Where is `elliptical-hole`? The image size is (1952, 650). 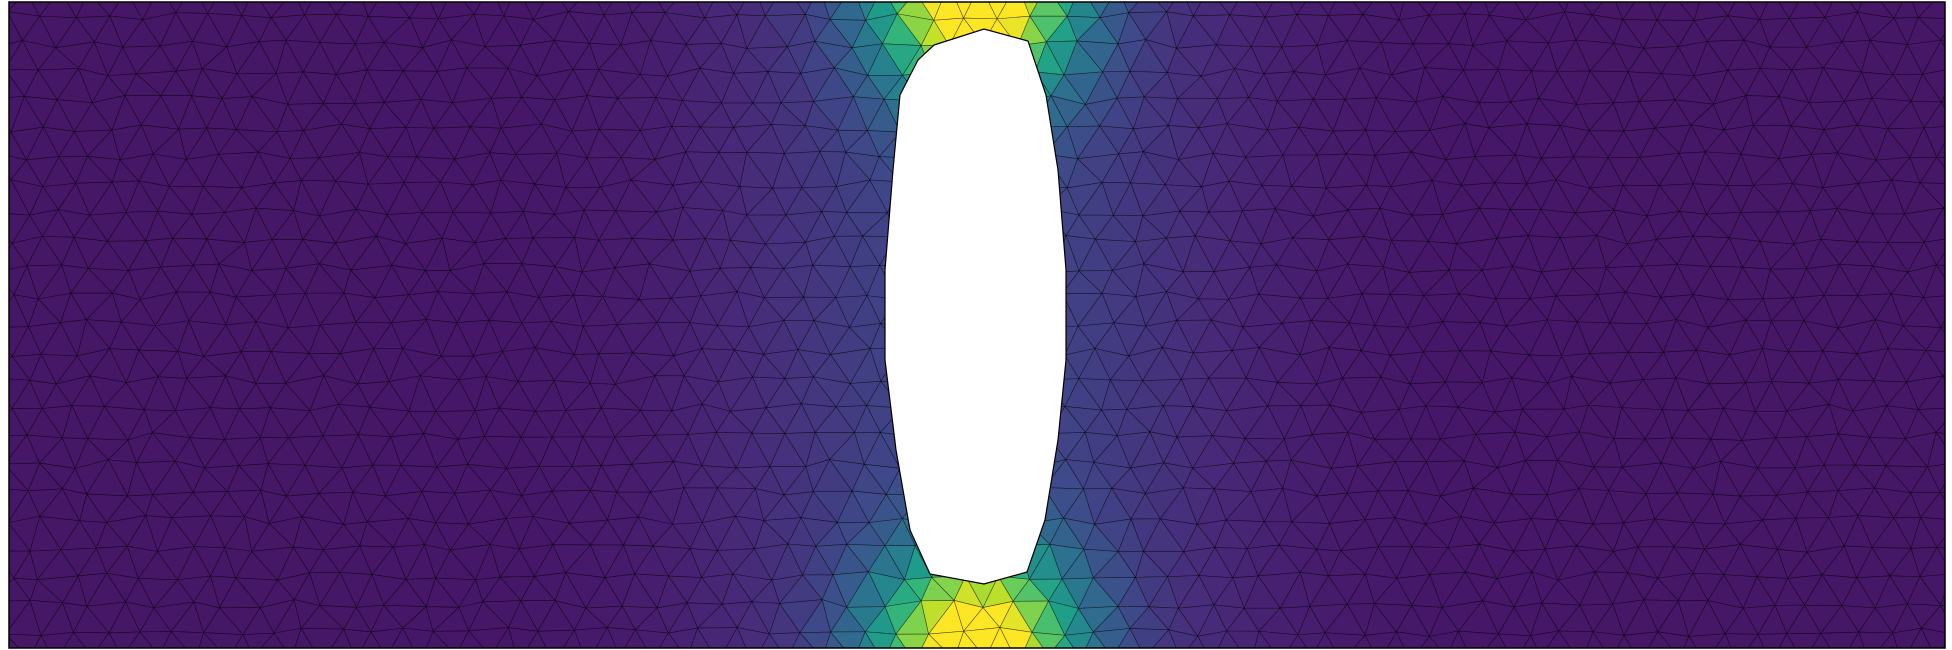
elliptical-hole is located at coordinates (975, 306).